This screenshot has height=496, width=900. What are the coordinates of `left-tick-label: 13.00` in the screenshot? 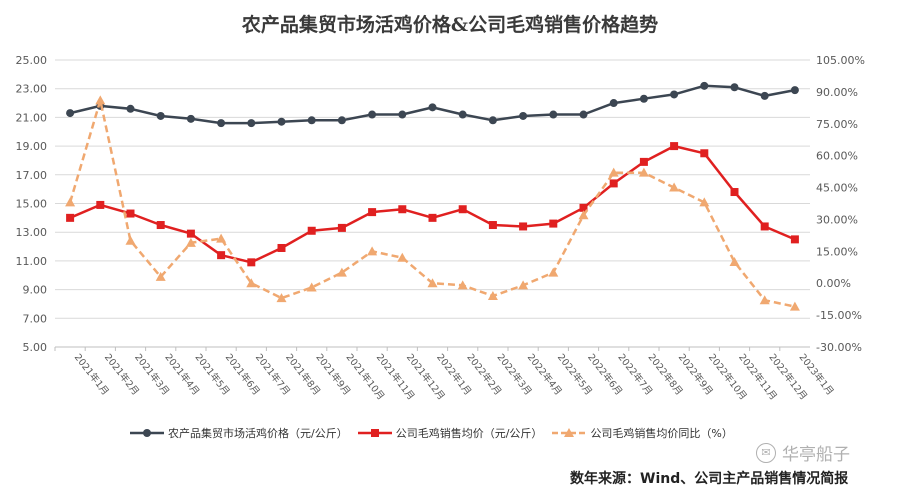 It's located at (32, 232).